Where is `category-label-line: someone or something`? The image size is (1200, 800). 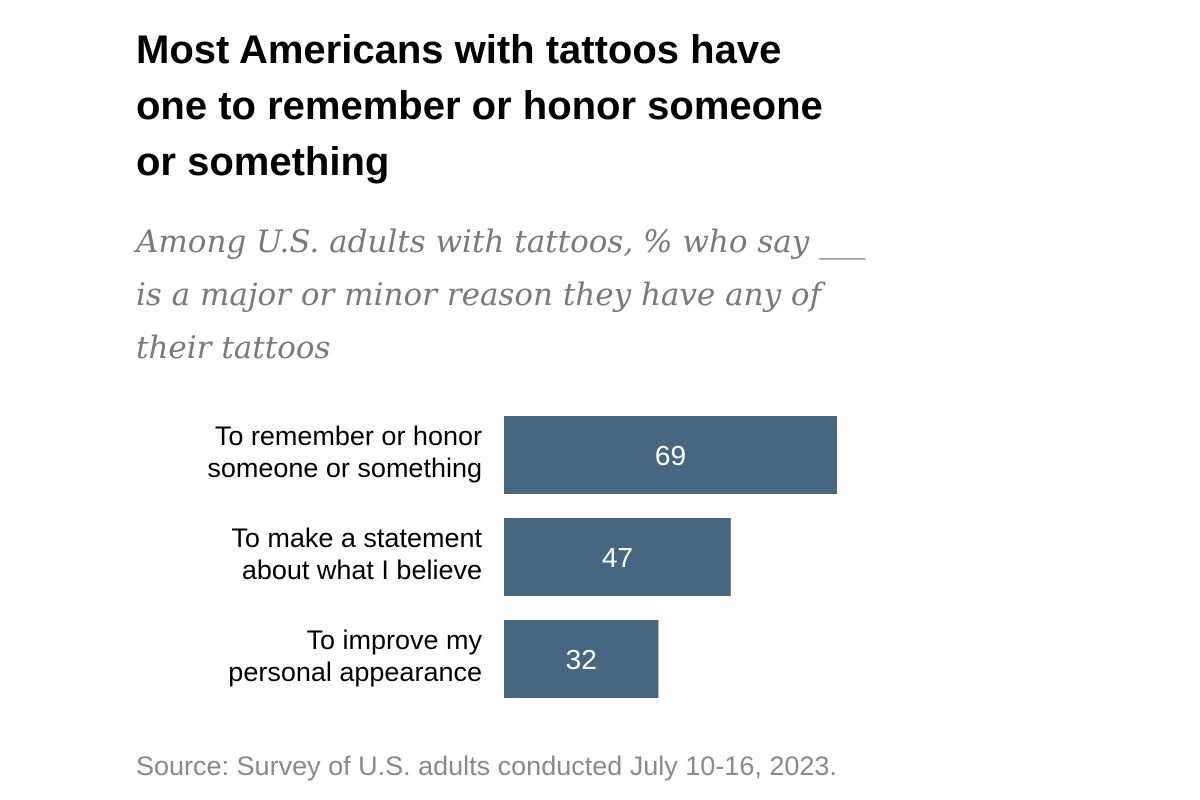 category-label-line: someone or something is located at coordinates (344, 468).